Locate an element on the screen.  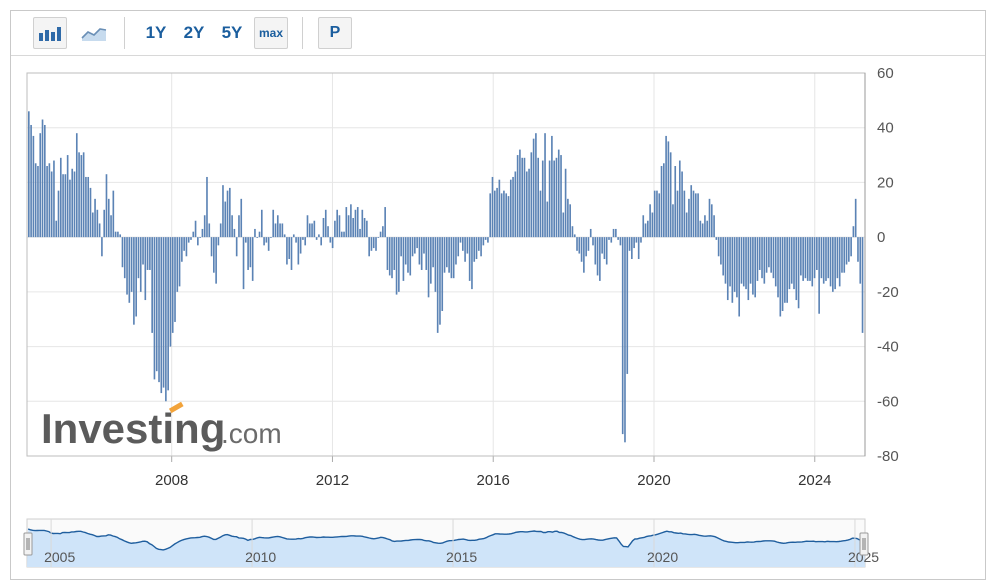
y-tick-label: 20 is located at coordinates (885, 182).